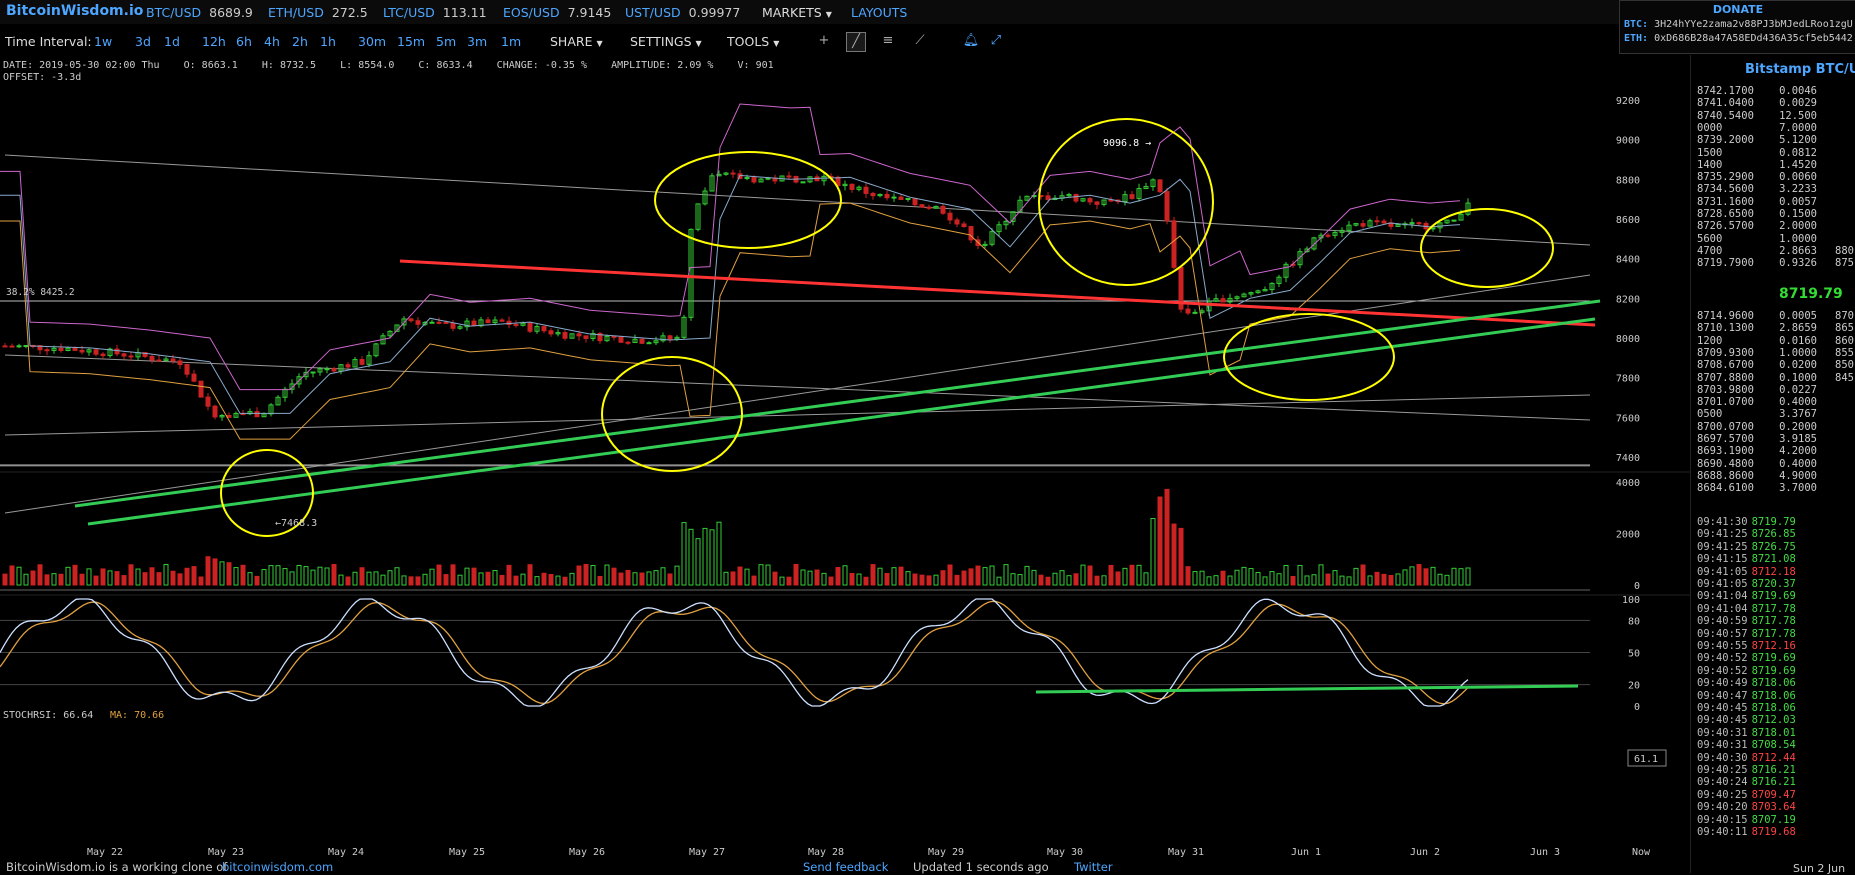 The width and height of the screenshot is (1855, 875). Describe the element at coordinates (557, 12) in the screenshot. I see `ticker-eos: EOS/USD 7.9145` at that location.